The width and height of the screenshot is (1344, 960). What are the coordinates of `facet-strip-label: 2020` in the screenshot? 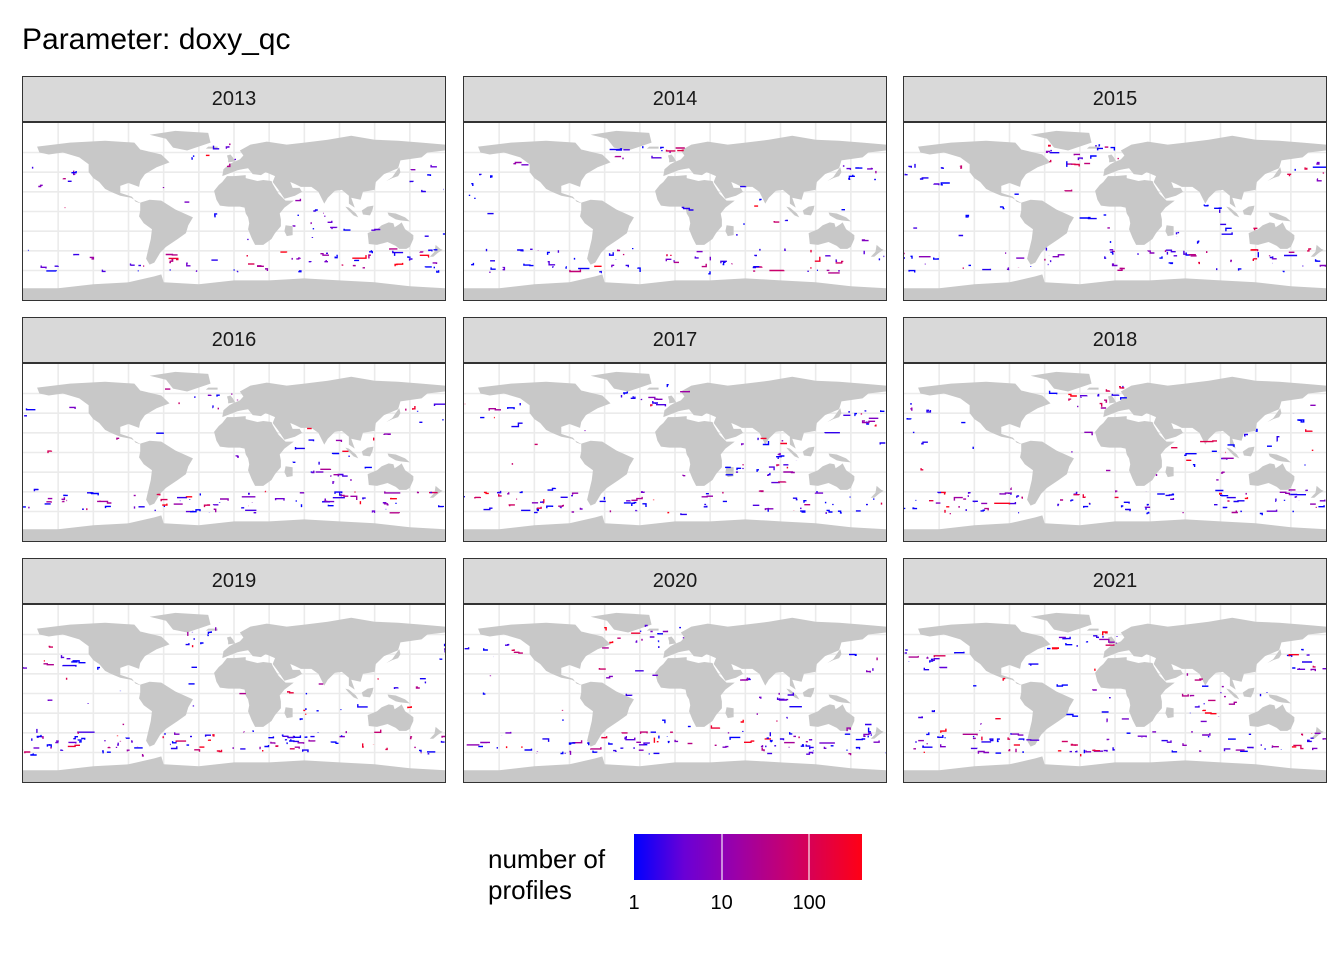 It's located at (675, 581).